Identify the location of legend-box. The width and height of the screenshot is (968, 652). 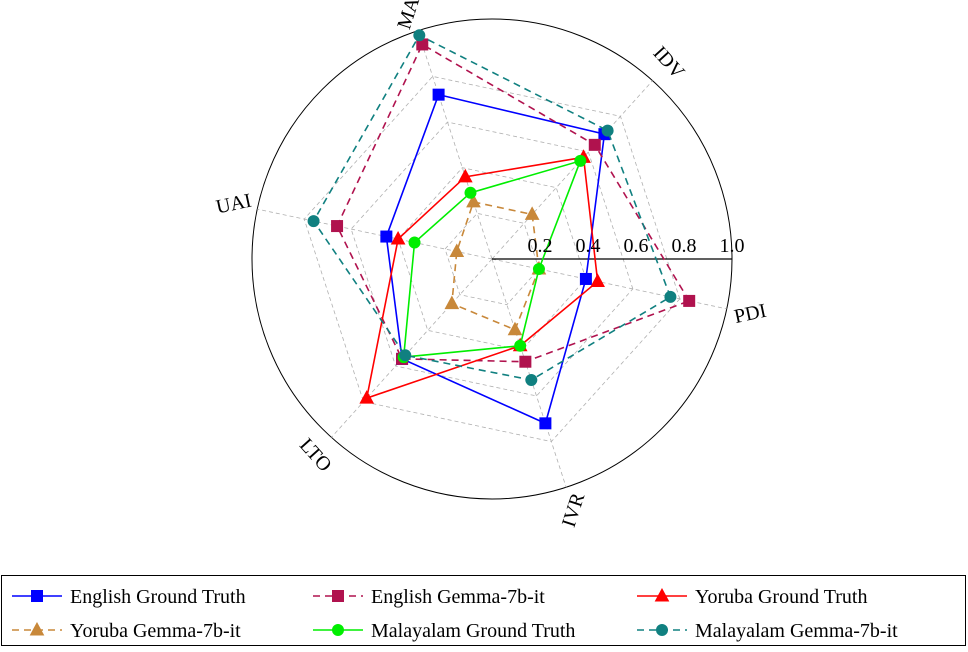
(483, 610).